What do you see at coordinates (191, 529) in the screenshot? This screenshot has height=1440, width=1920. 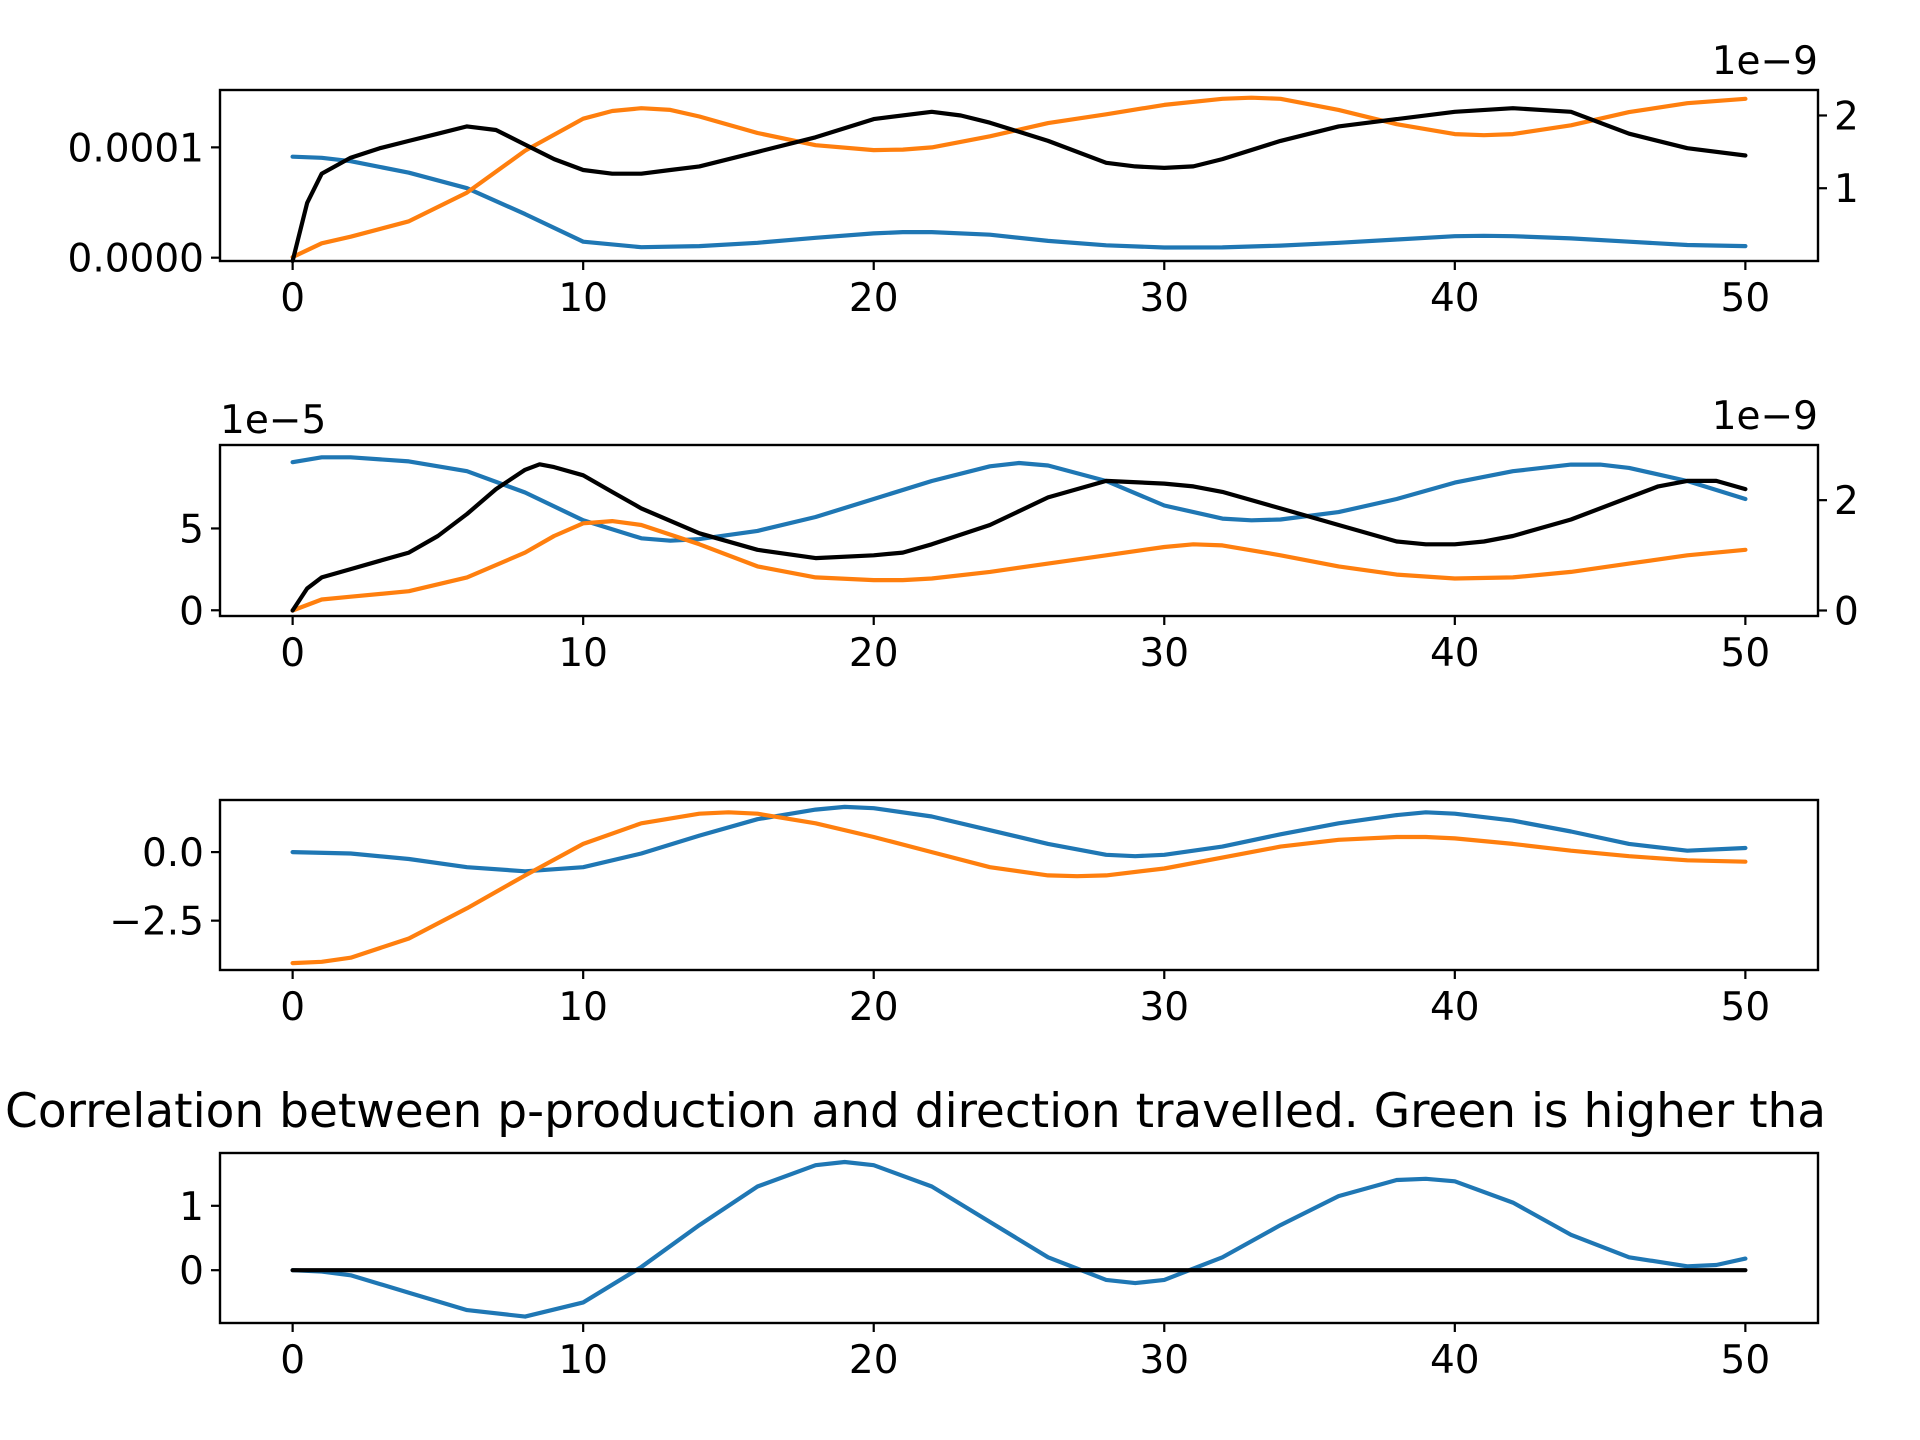 I see `y-left-tick-label: 5` at bounding box center [191, 529].